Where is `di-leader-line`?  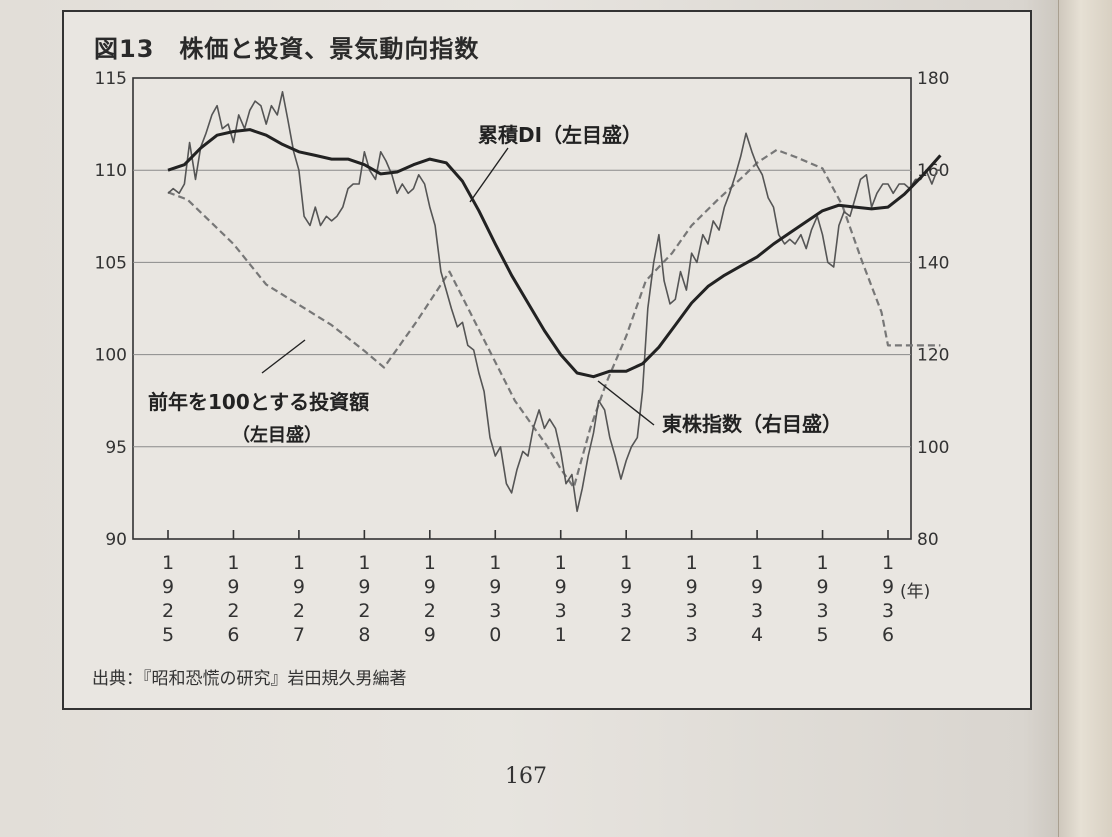
di-leader-line is located at coordinates (489, 175).